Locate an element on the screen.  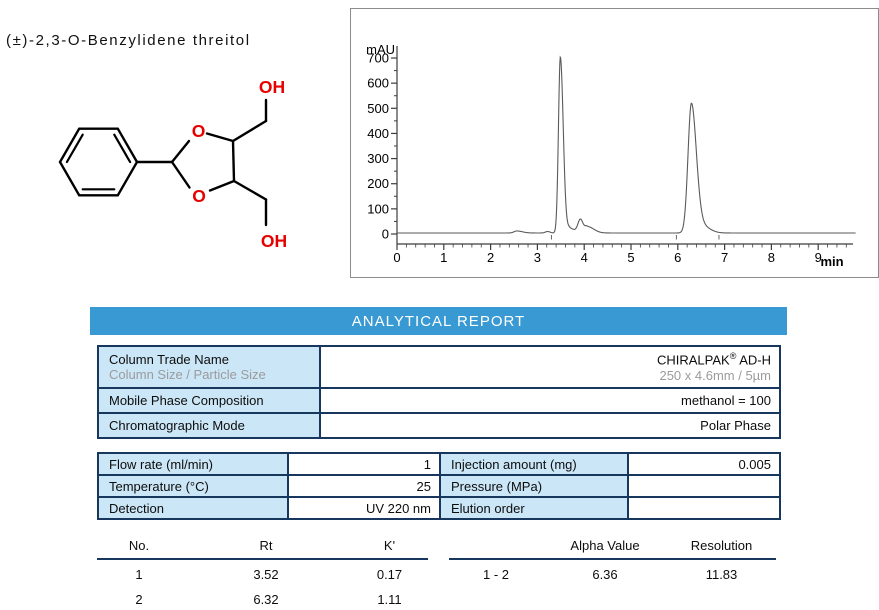
svg-text: 2 is located at coordinates (490, 257).